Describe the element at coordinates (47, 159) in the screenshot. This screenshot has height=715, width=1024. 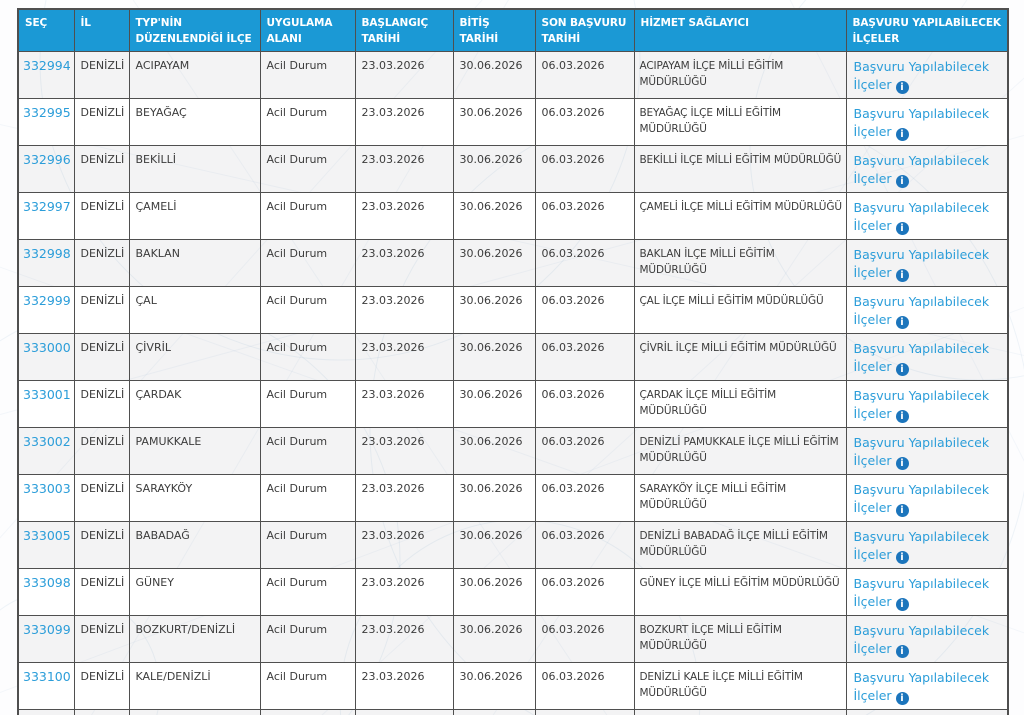
I see `typ-id-link: 332996` at that location.